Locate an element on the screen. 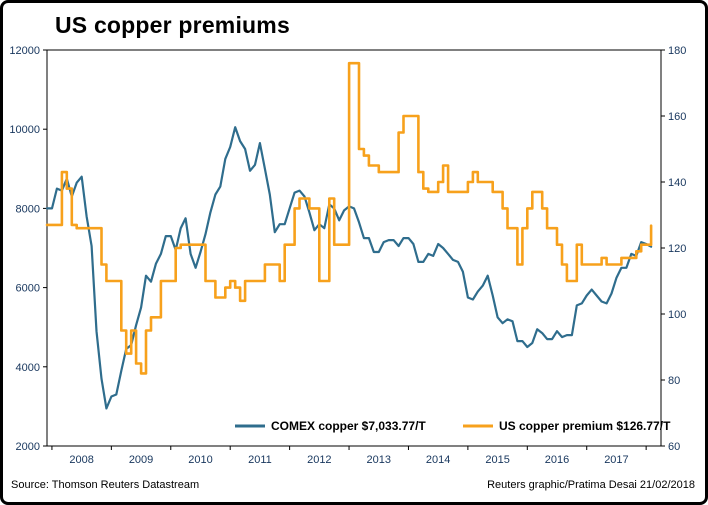 Image resolution: width=708 pixels, height=505 pixels. right-axis-label: 180 is located at coordinates (677, 51).